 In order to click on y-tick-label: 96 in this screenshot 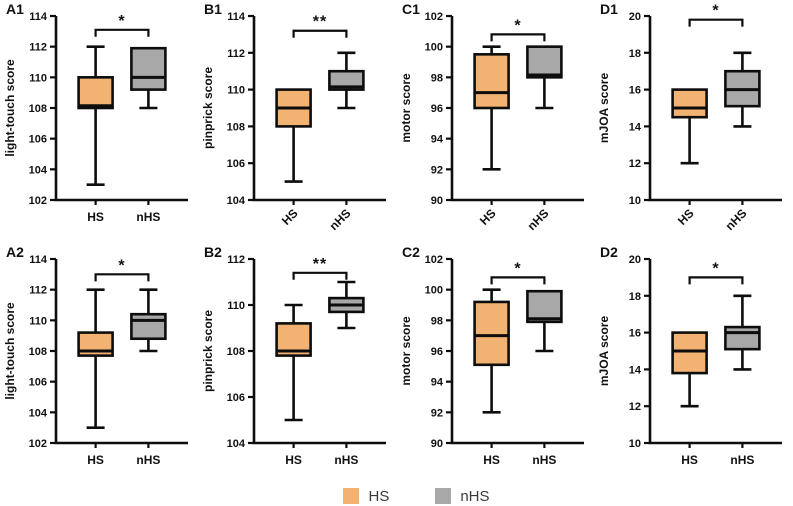, I will do `click(437, 352)`.